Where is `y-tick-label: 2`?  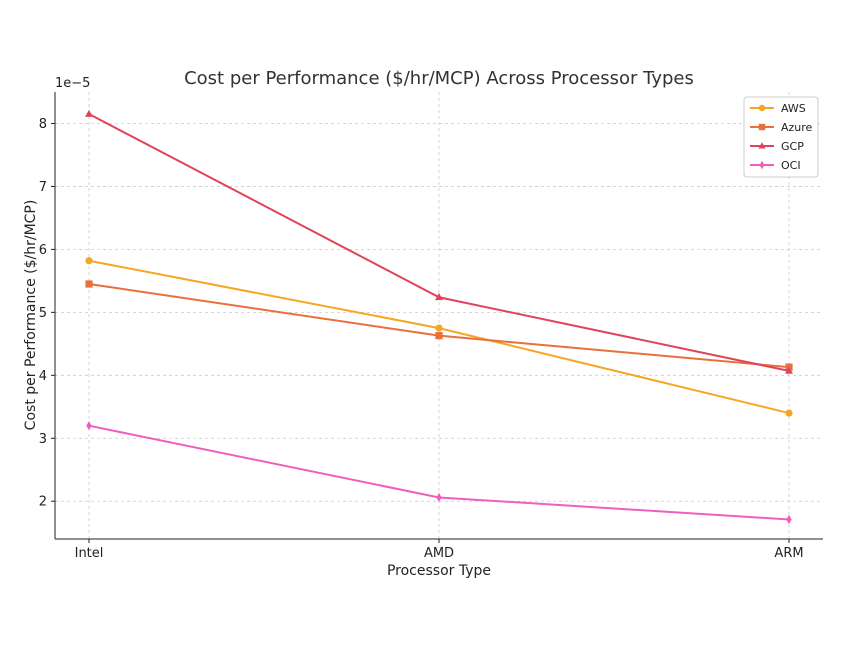 y-tick-label: 2 is located at coordinates (43, 502).